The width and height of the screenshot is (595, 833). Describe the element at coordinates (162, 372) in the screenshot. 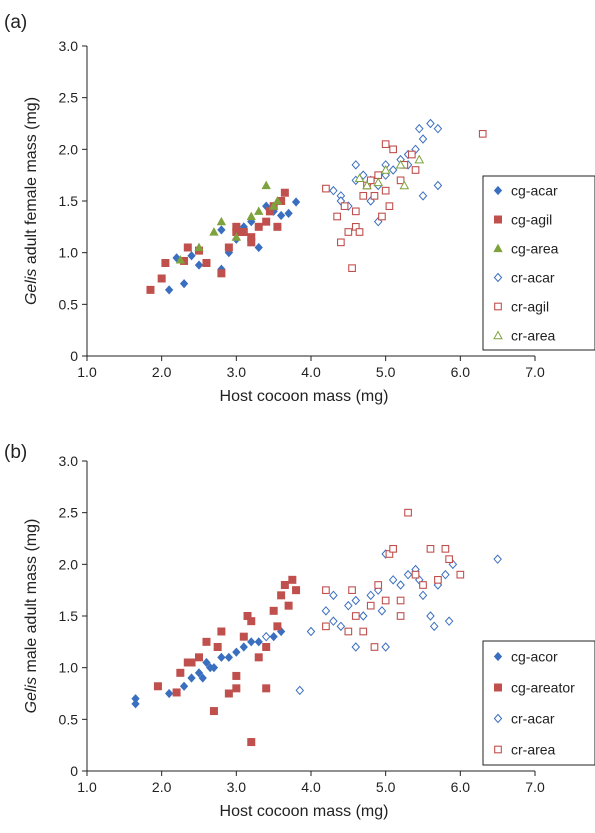

I see `x-tick-label: 2.0` at that location.